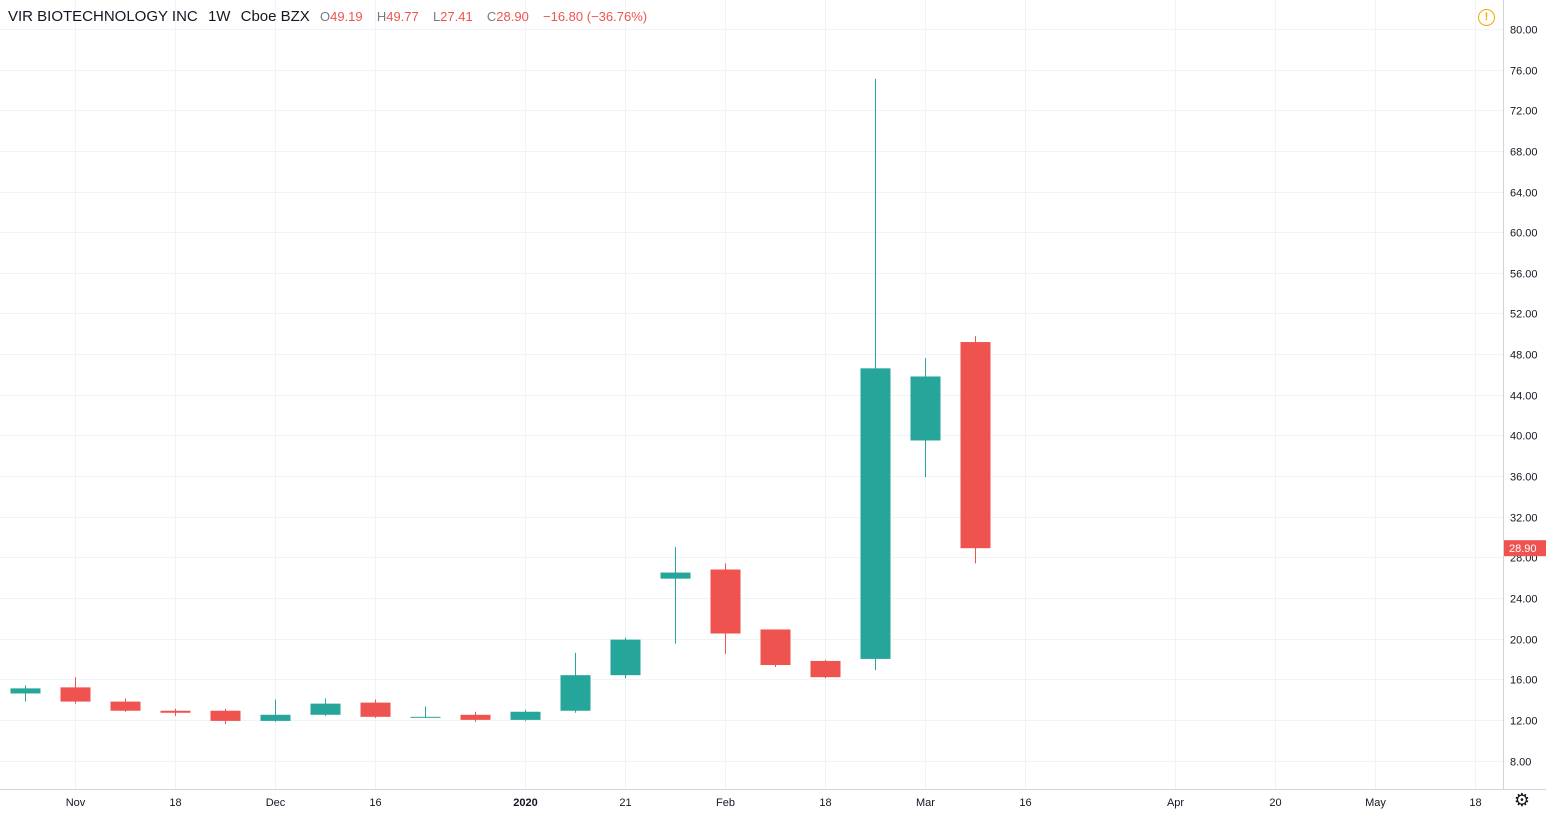 Image resolution: width=1546 pixels, height=813 pixels. Describe the element at coordinates (1175, 803) in the screenshot. I see `time-tick-label: Apr` at that location.